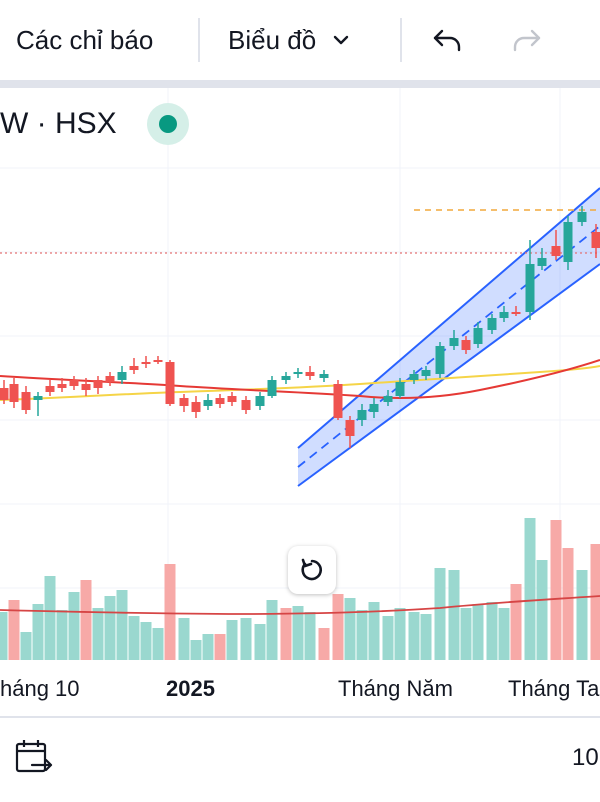 The height and width of the screenshot is (802, 600). What do you see at coordinates (34, 758) in the screenshot?
I see `calendar-goto-icon` at bounding box center [34, 758].